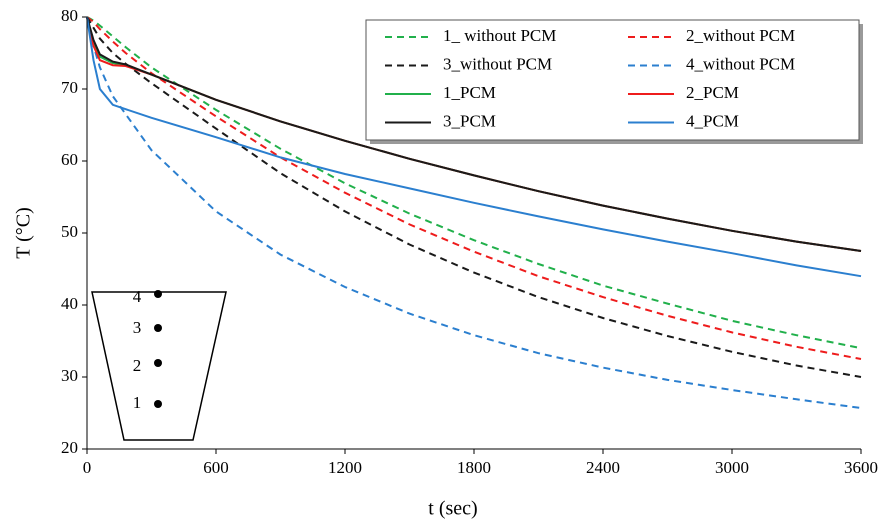  I want to click on y-tick-label: 80, so click(69, 15).